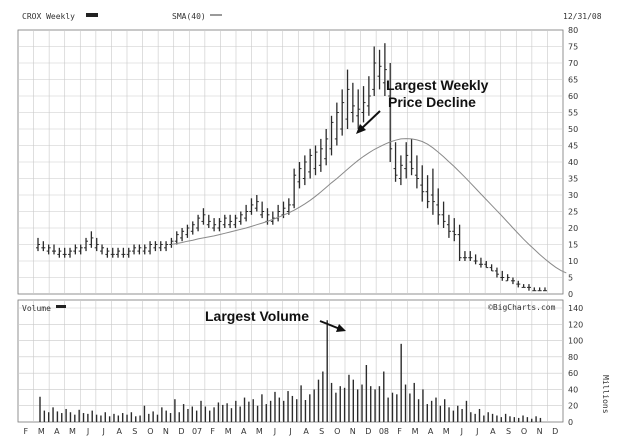 The width and height of the screenshot is (624, 446). Describe the element at coordinates (573, 228) in the screenshot. I see `price-tick-label: 20` at that location.